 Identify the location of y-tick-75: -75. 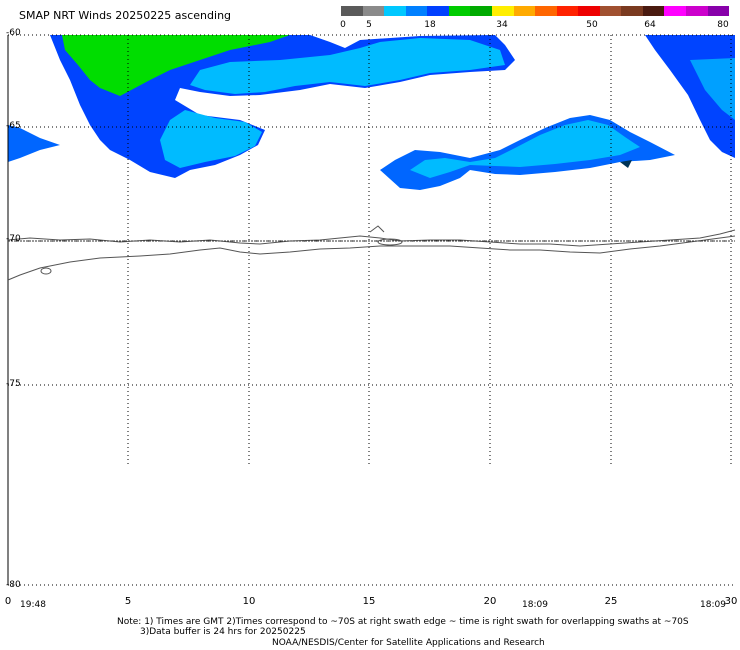
(13, 384).